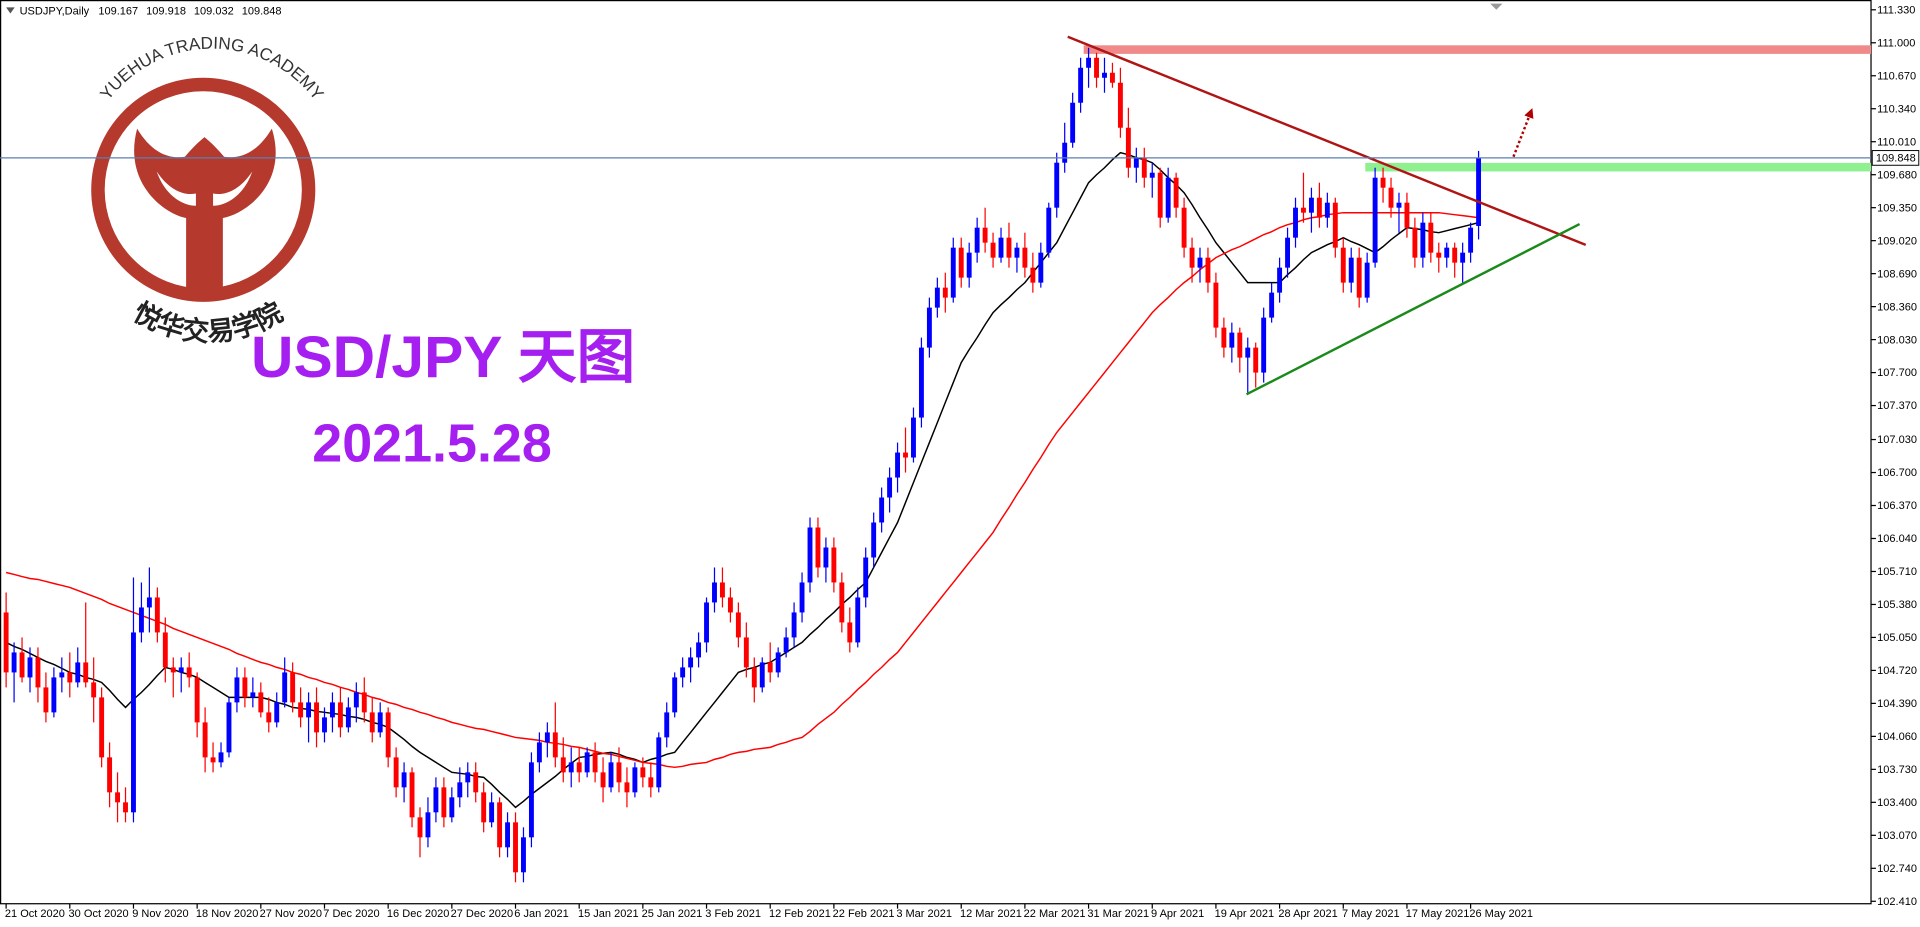 This screenshot has height=927, width=1920. What do you see at coordinates (1897, 175) in the screenshot?
I see `y-tick-label: 109.680` at bounding box center [1897, 175].